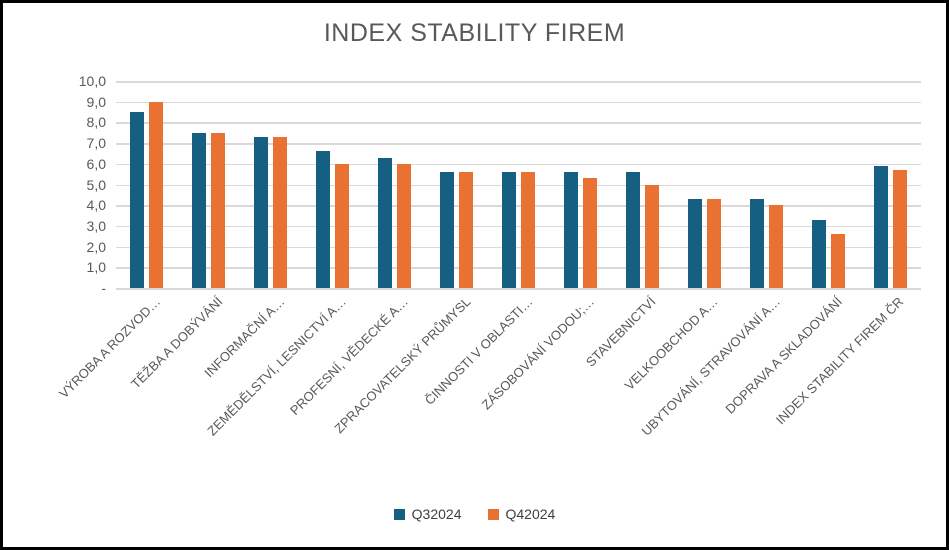  I want to click on y-axis-tick-label: 1,0, so click(96, 267).